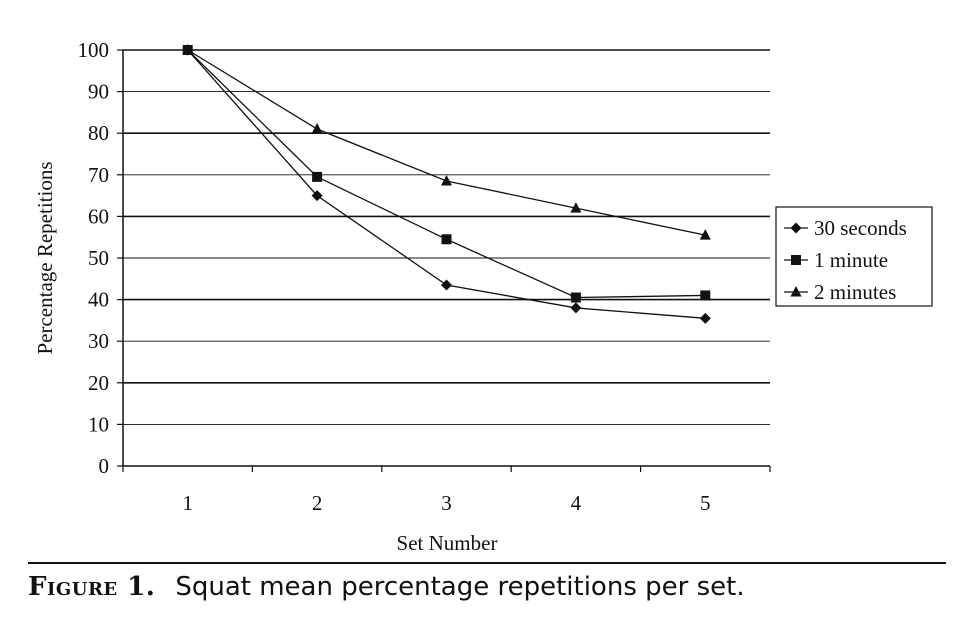  Describe the element at coordinates (447, 543) in the screenshot. I see `x-axis-label: Set Number` at that location.